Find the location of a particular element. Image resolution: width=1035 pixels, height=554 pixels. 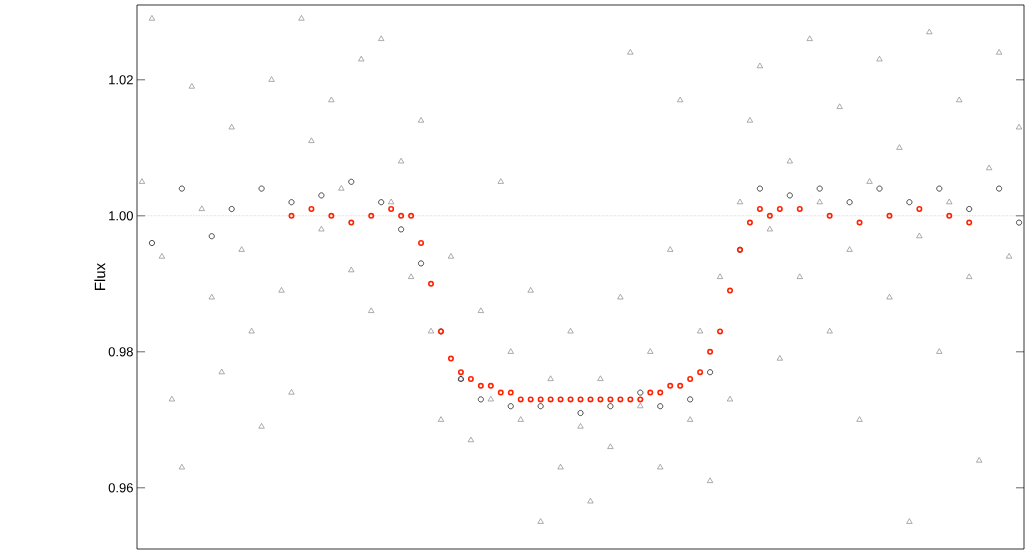

y-tick-label: 0.98 is located at coordinates (120, 352).